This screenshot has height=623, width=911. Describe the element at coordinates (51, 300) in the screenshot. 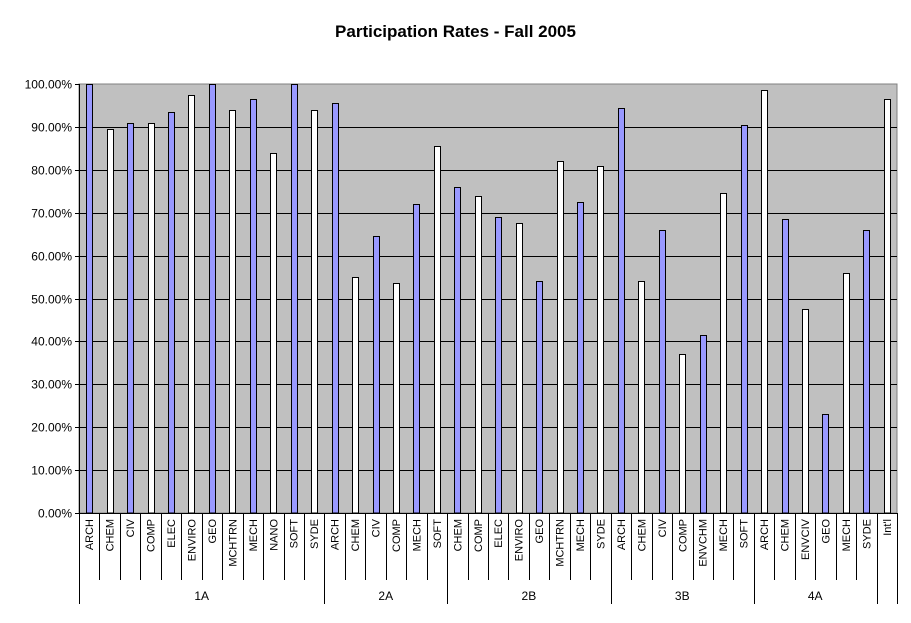

I see `y-tick-label: 50.00%` at that location.